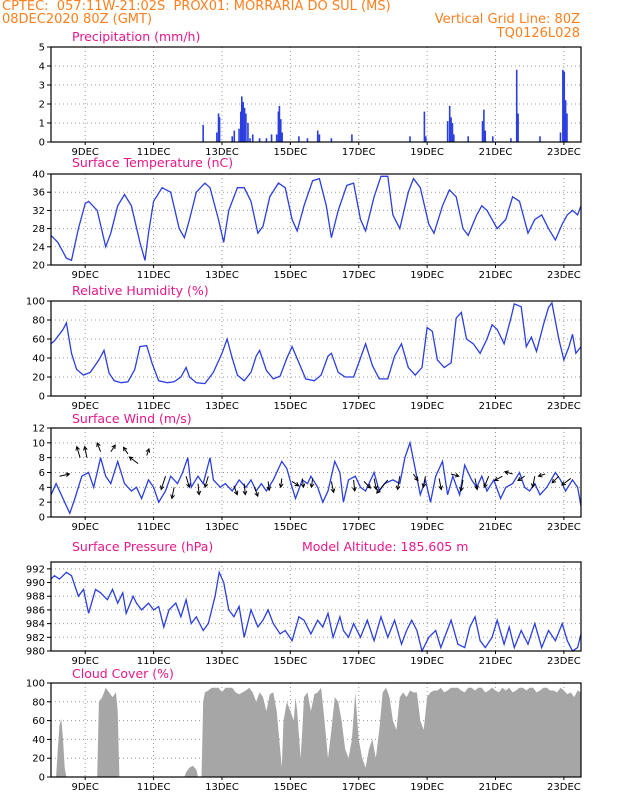  What do you see at coordinates (35, 638) in the screenshot?
I see `pressure-ytick-label: 982` at bounding box center [35, 638].